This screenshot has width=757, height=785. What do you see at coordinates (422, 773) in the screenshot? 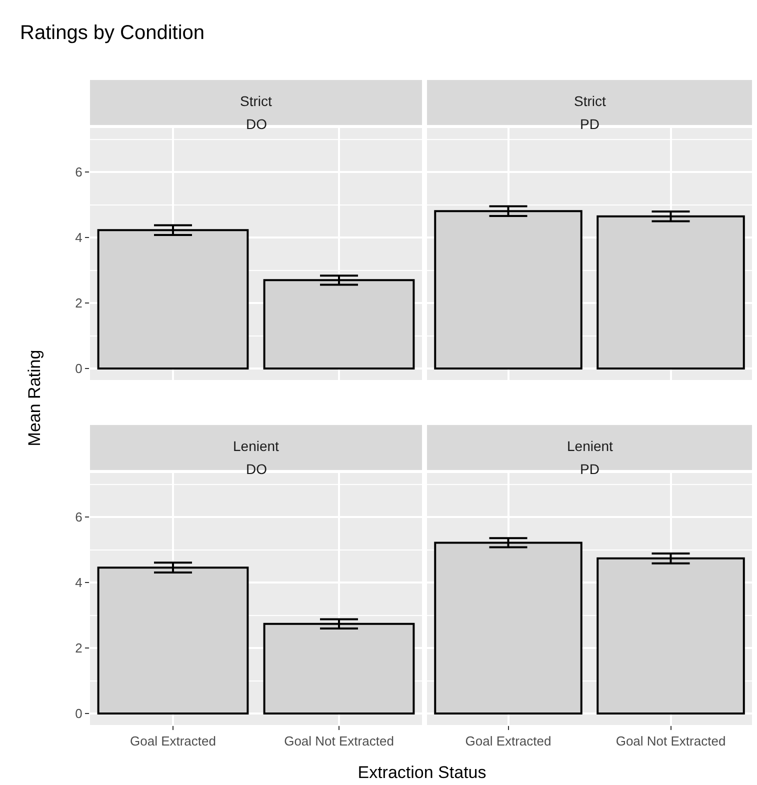
I see `x-axis-title: Extraction Status` at bounding box center [422, 773].